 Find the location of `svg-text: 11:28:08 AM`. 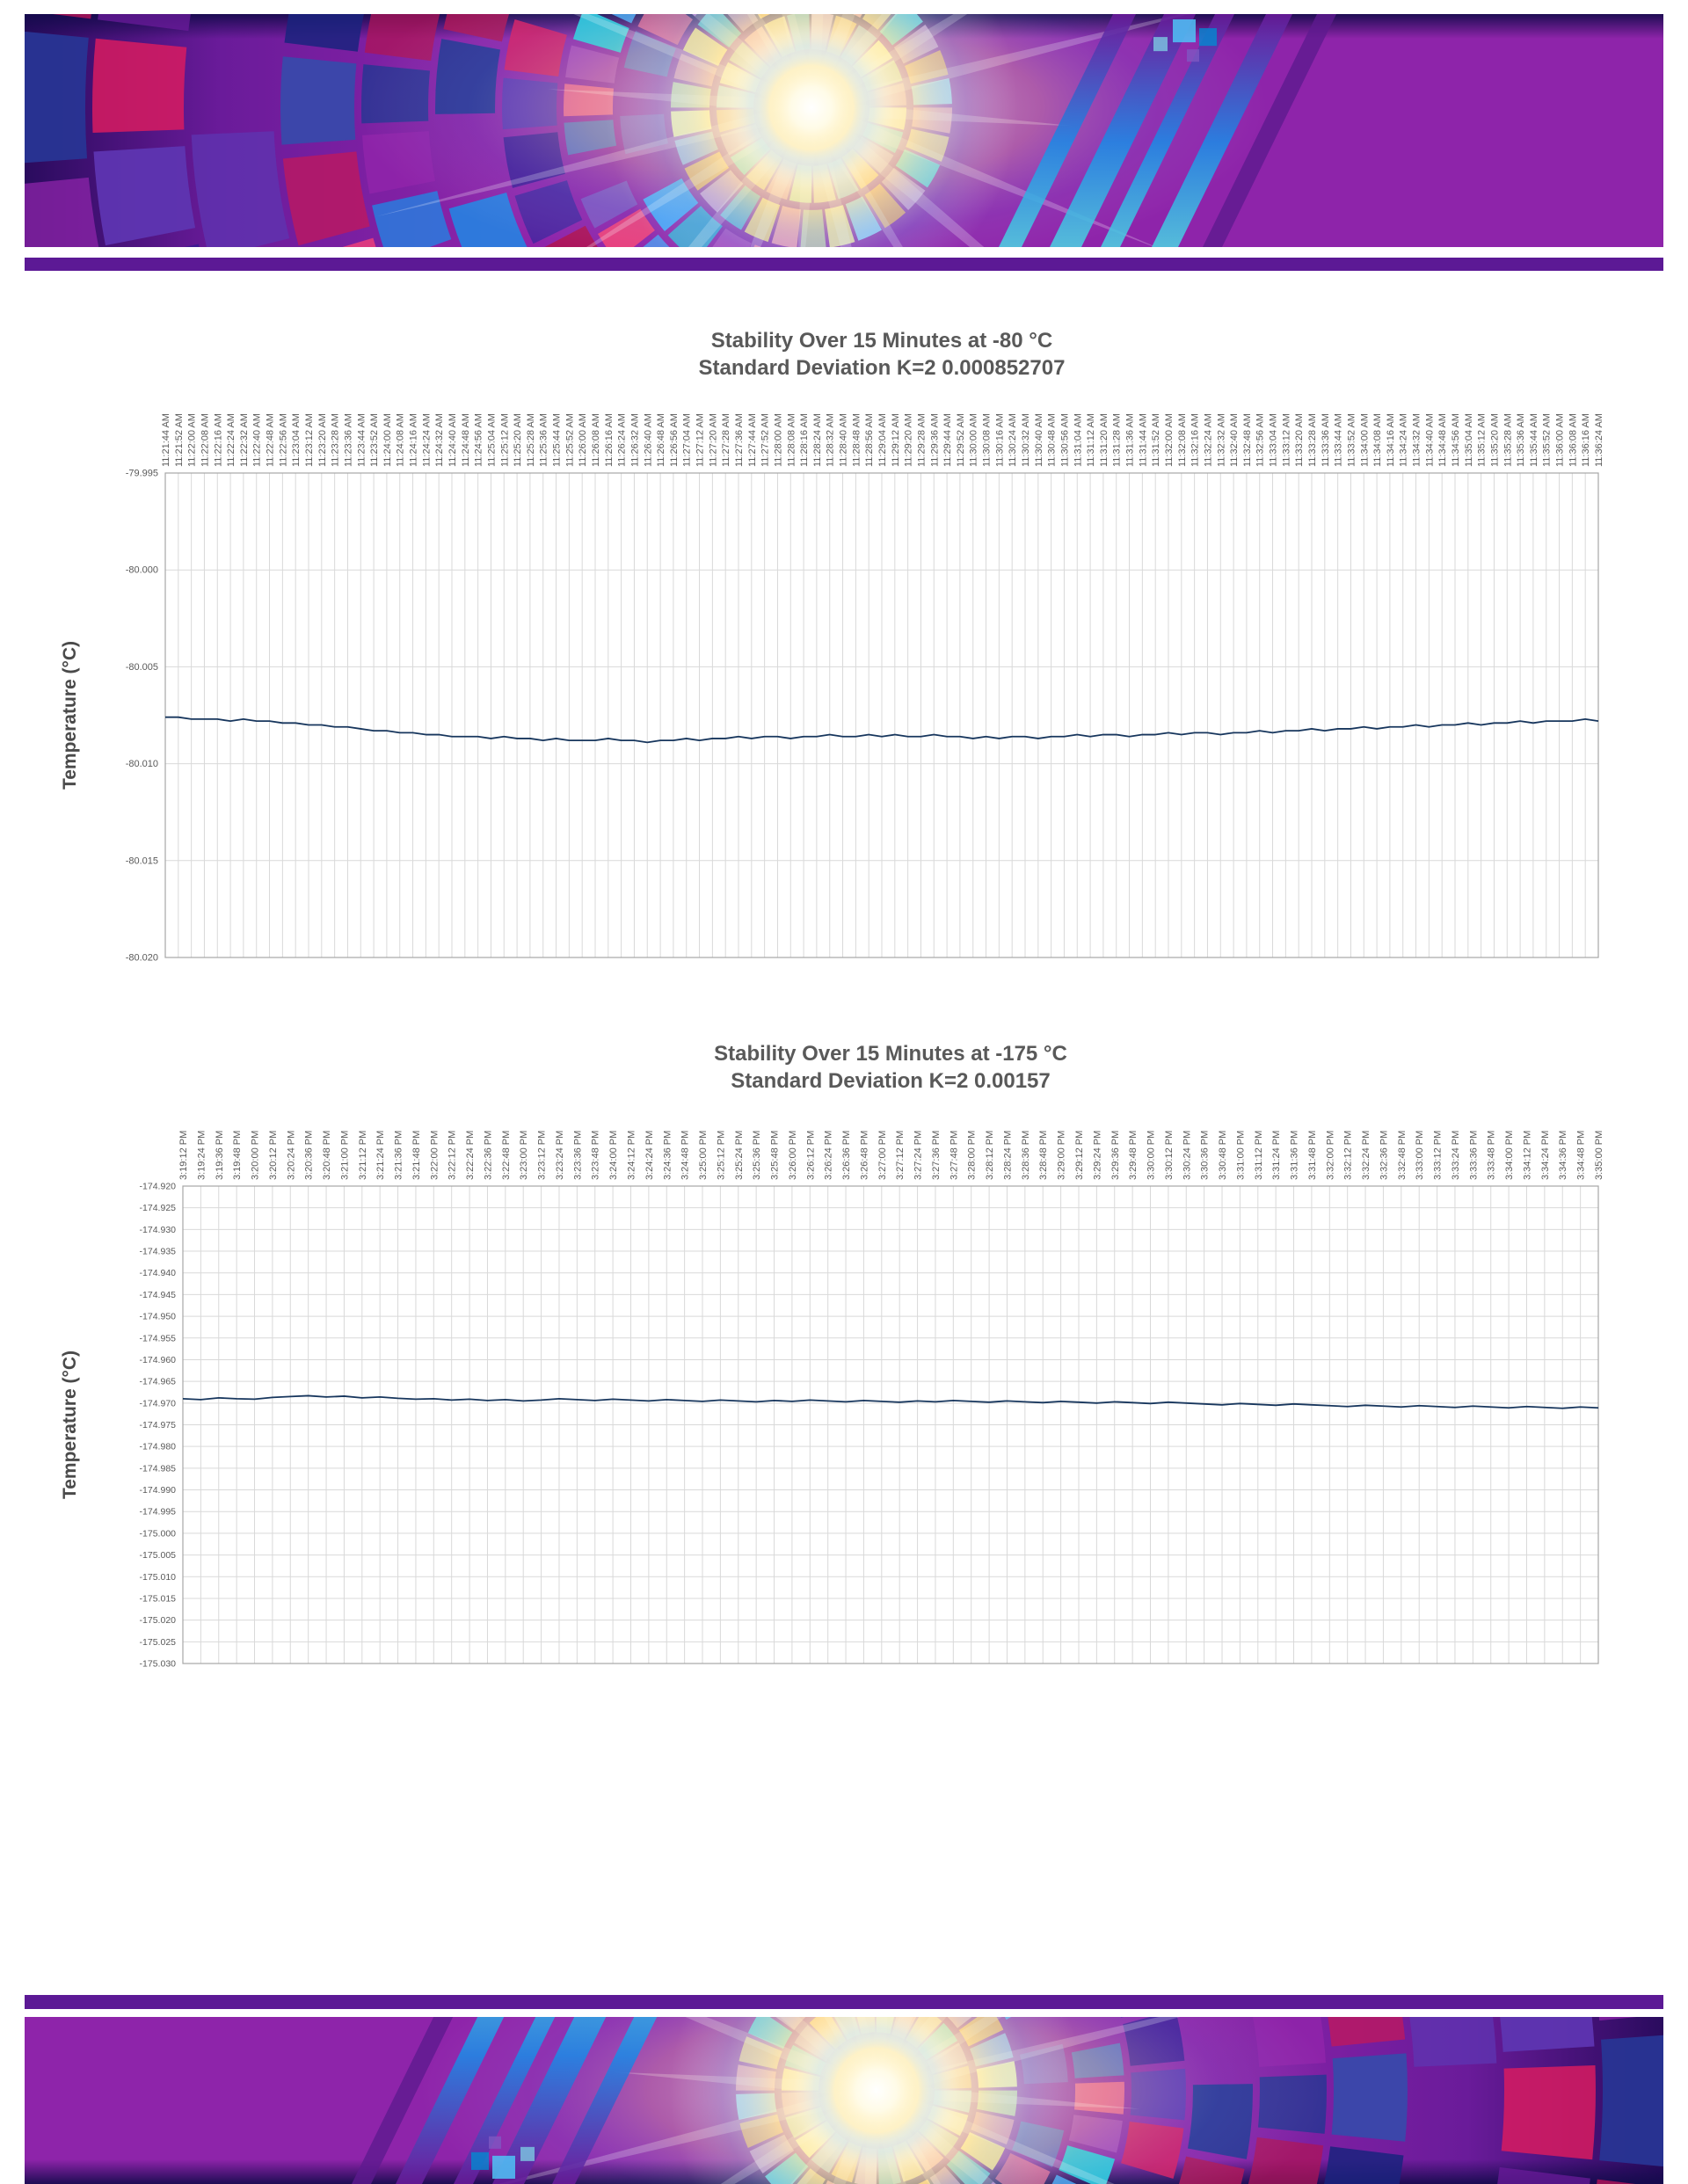

svg-text: 11:28:08 AM is located at coordinates (791, 440).